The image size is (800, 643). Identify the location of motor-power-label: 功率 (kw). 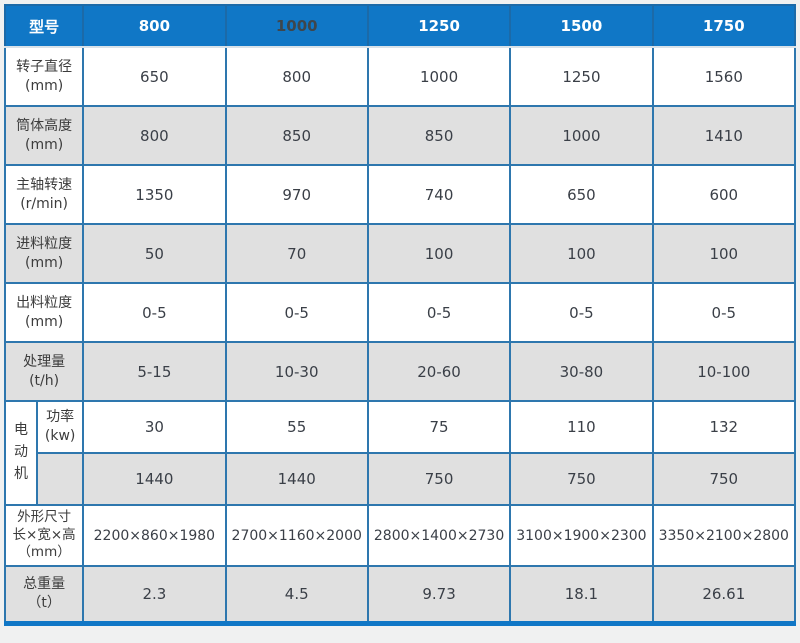
(60, 427).